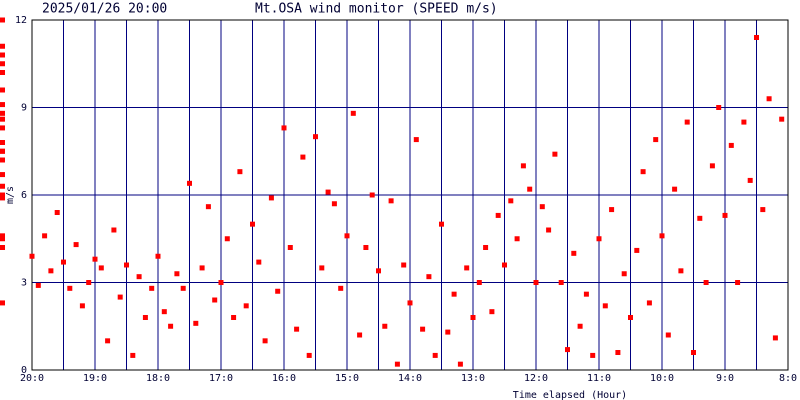  I want to click on x-tick-label: 20:0, so click(32, 378).